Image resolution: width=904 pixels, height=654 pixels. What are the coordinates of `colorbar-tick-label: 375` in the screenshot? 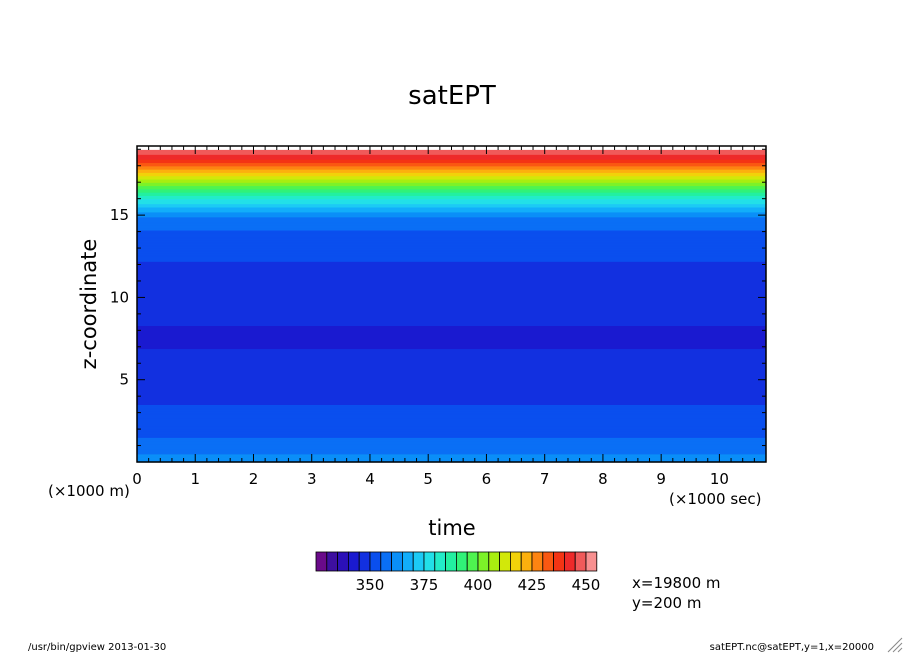 It's located at (424, 585).